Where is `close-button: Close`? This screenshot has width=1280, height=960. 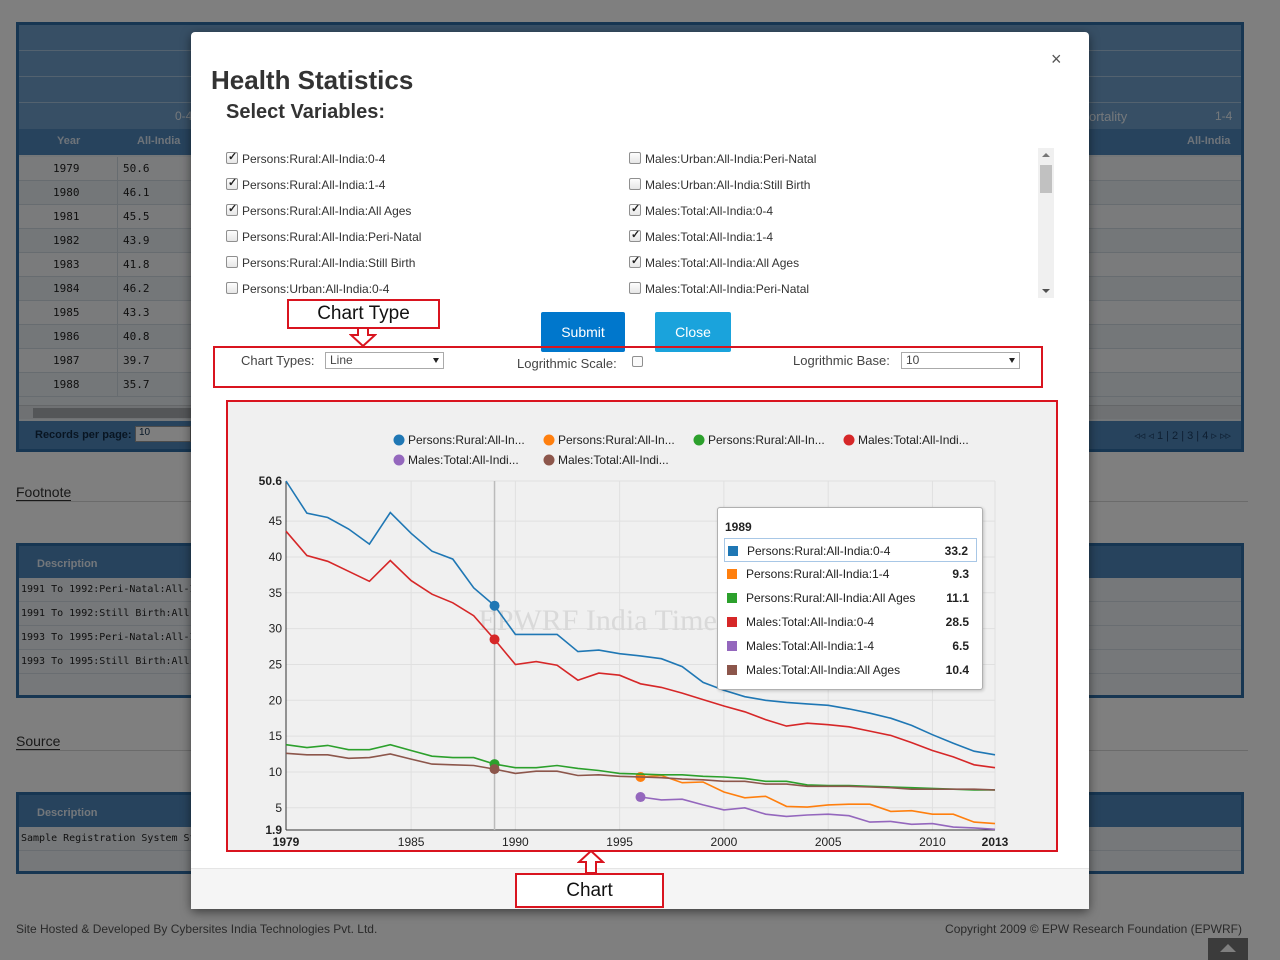
close-button: Close is located at coordinates (693, 332).